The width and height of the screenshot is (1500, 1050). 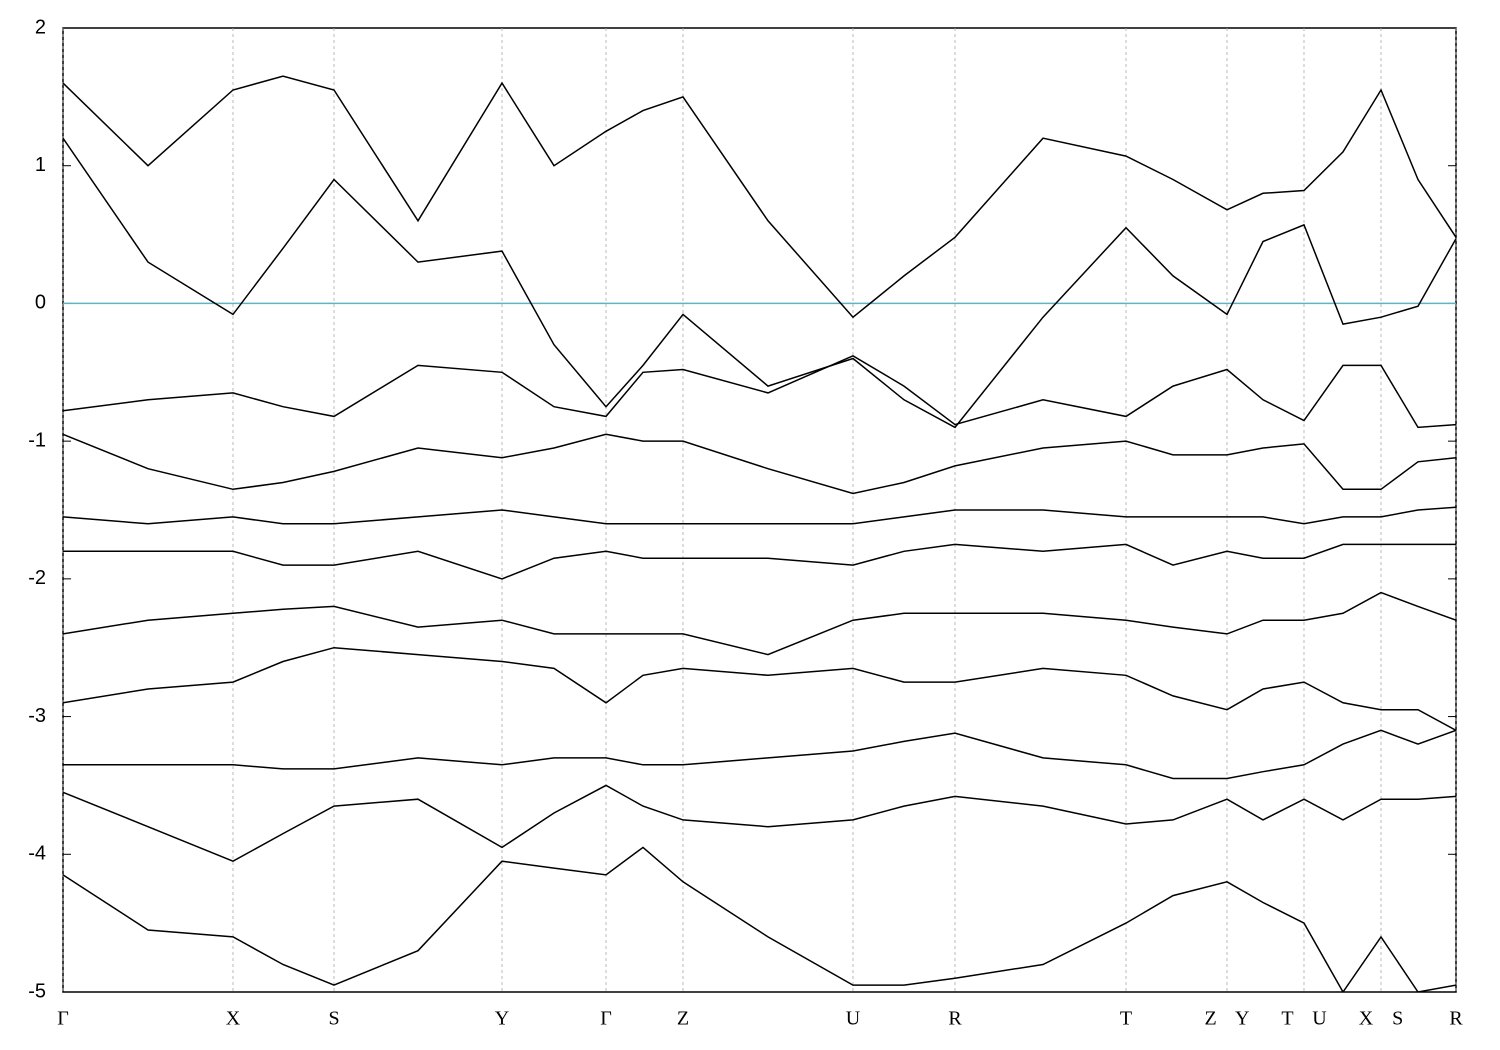 What do you see at coordinates (1304, 1019) in the screenshot?
I see `x-tick-label: T U` at bounding box center [1304, 1019].